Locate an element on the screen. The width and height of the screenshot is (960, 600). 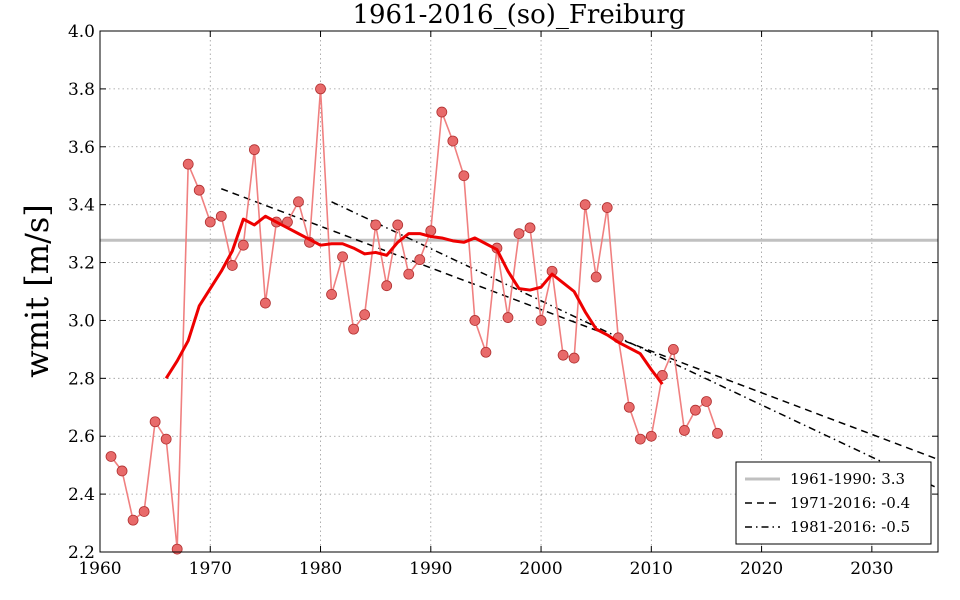
x-tick-label: 1970 is located at coordinates (210, 569).